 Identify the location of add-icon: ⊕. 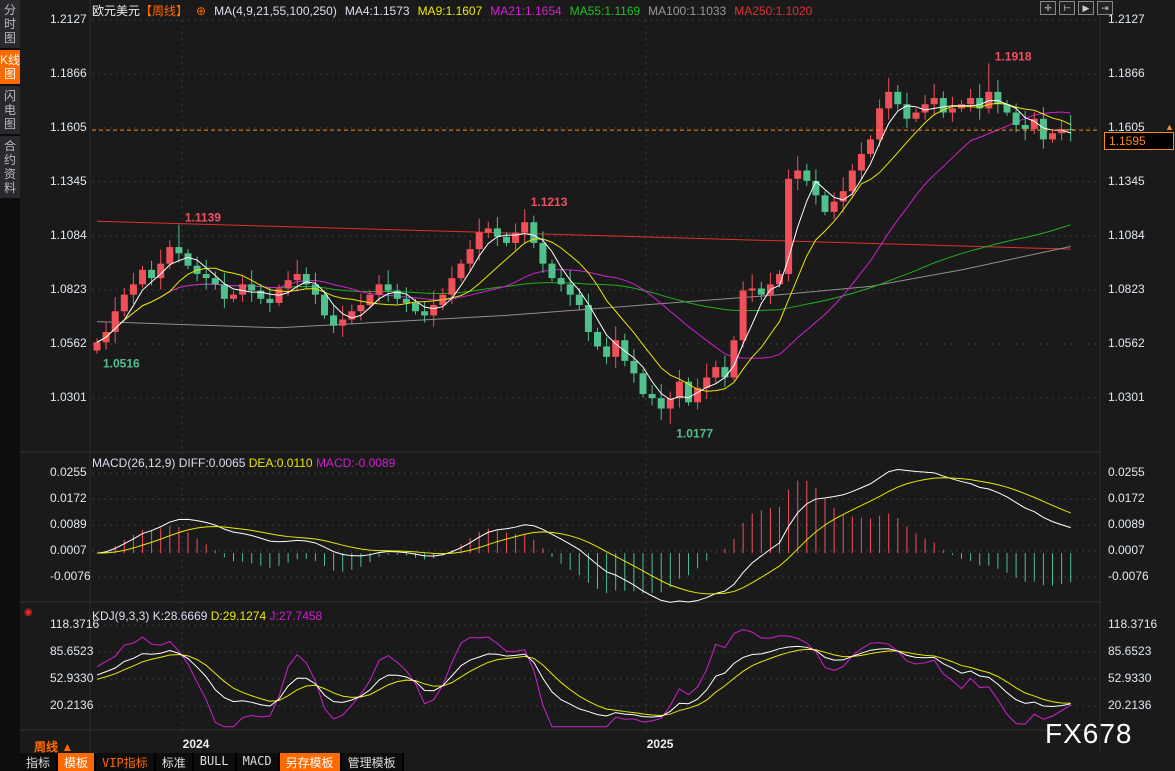
(201, 11).